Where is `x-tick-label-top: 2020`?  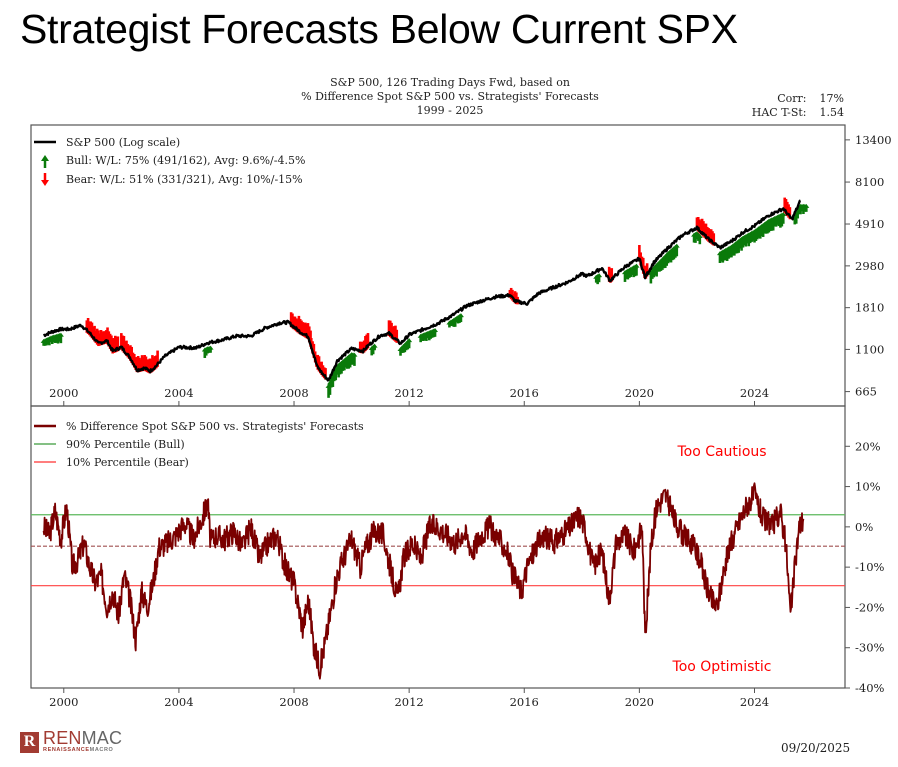 x-tick-label-top: 2020 is located at coordinates (639, 393).